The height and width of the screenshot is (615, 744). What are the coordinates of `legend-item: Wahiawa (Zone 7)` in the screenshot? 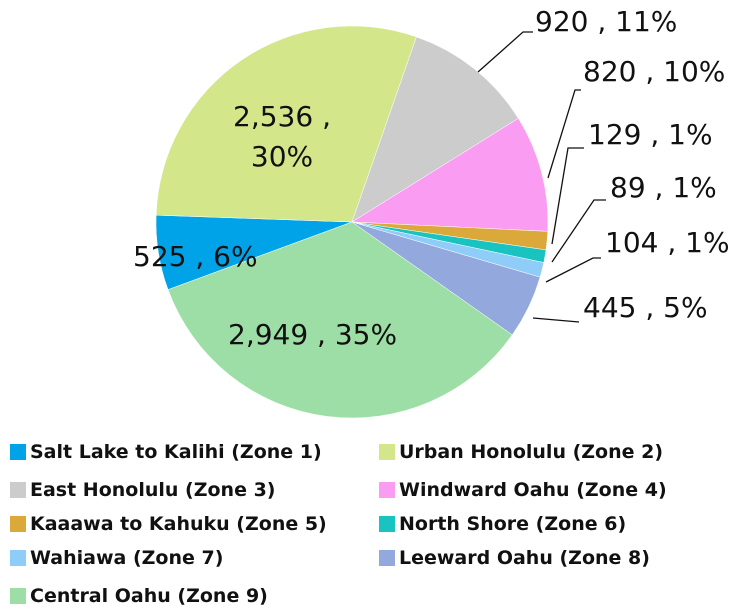 It's located at (116, 558).